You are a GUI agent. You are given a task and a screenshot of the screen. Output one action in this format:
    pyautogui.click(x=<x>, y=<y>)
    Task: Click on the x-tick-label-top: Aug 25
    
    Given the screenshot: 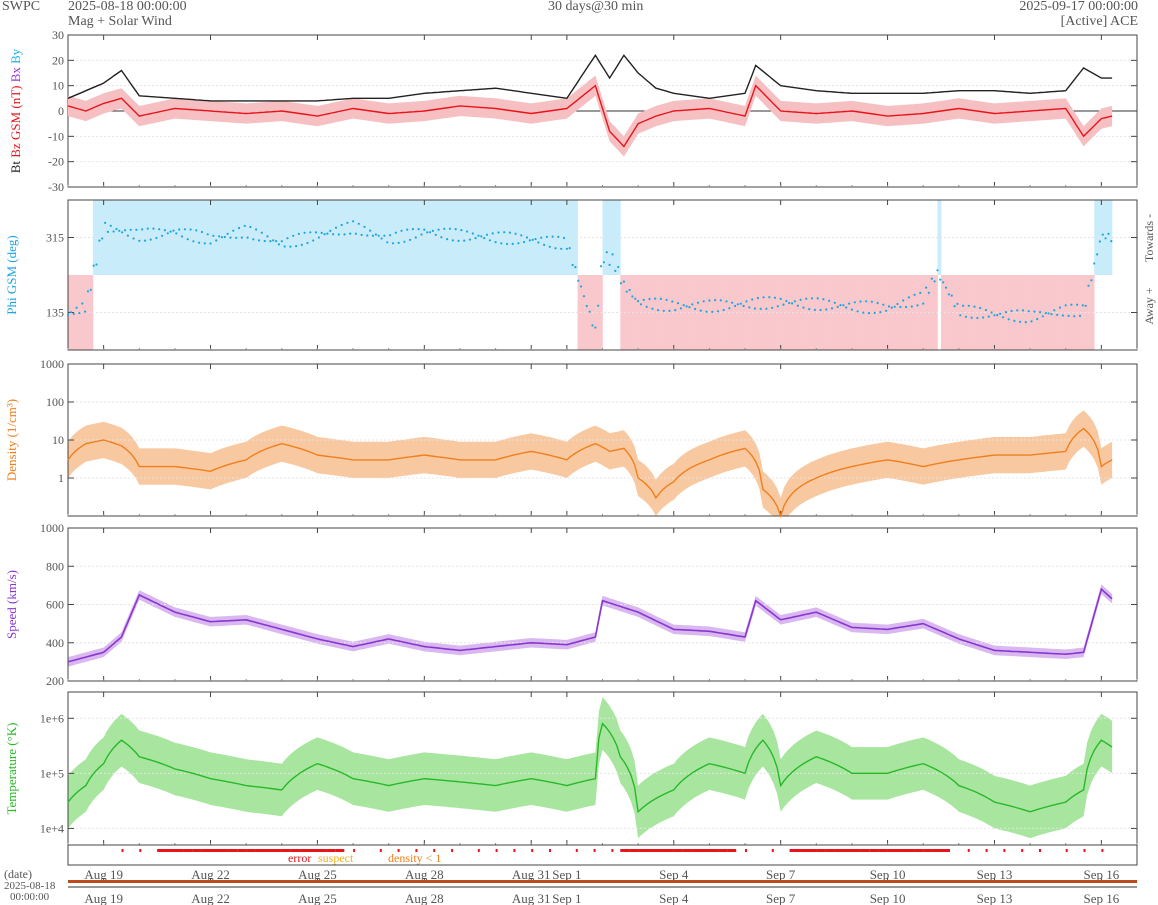 What is the action you would take?
    pyautogui.click(x=317, y=874)
    